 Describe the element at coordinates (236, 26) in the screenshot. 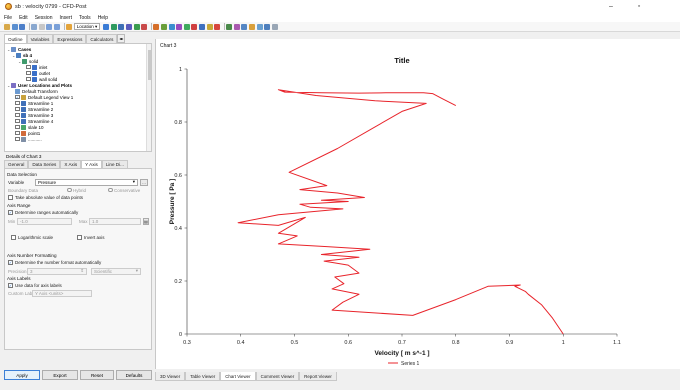

I see `expression-icon` at that location.